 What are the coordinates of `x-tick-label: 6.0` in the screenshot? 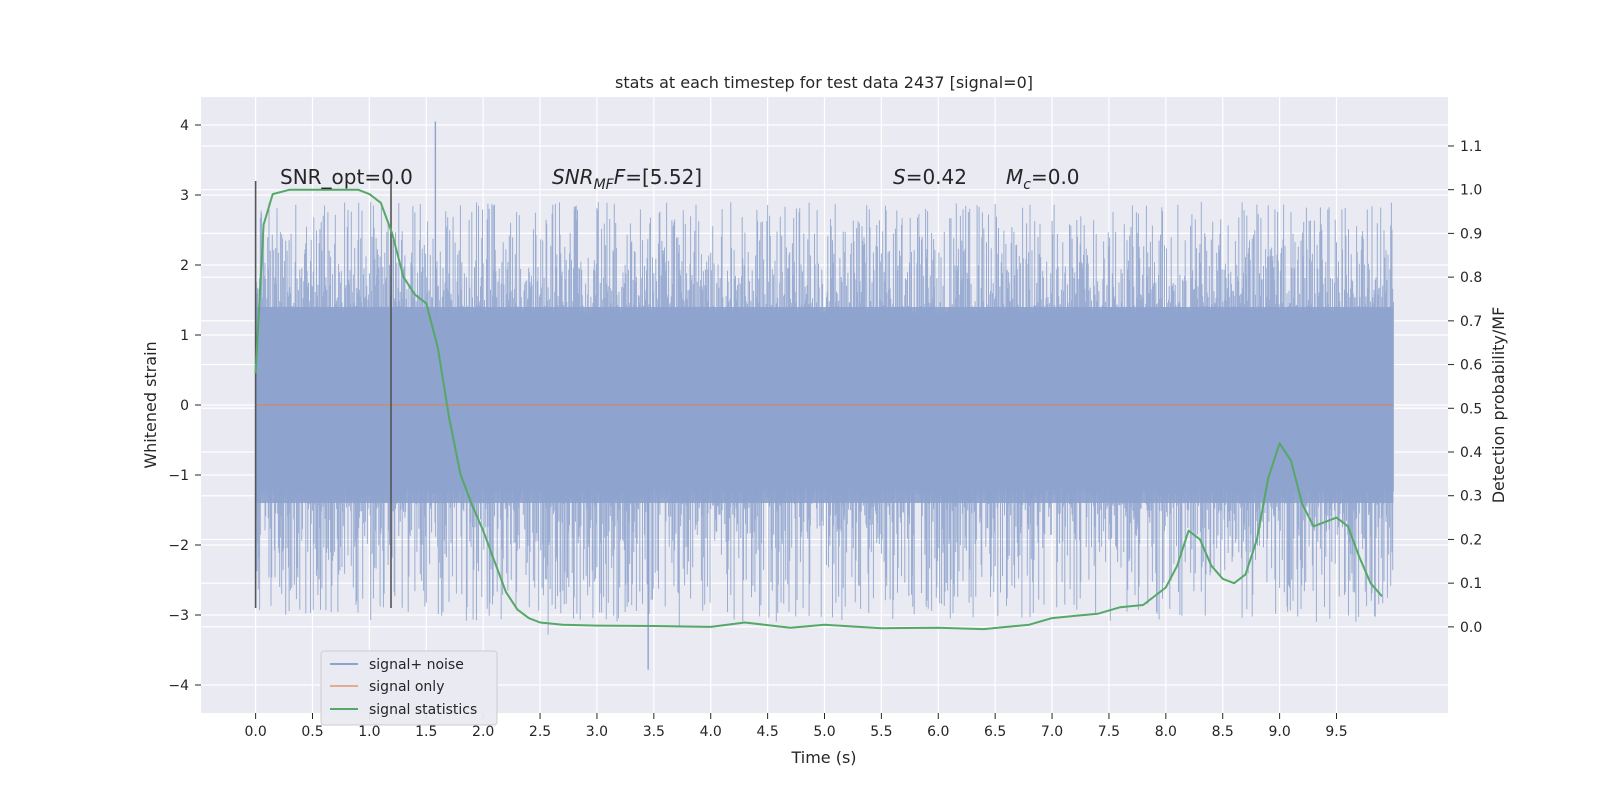 It's located at (938, 732).